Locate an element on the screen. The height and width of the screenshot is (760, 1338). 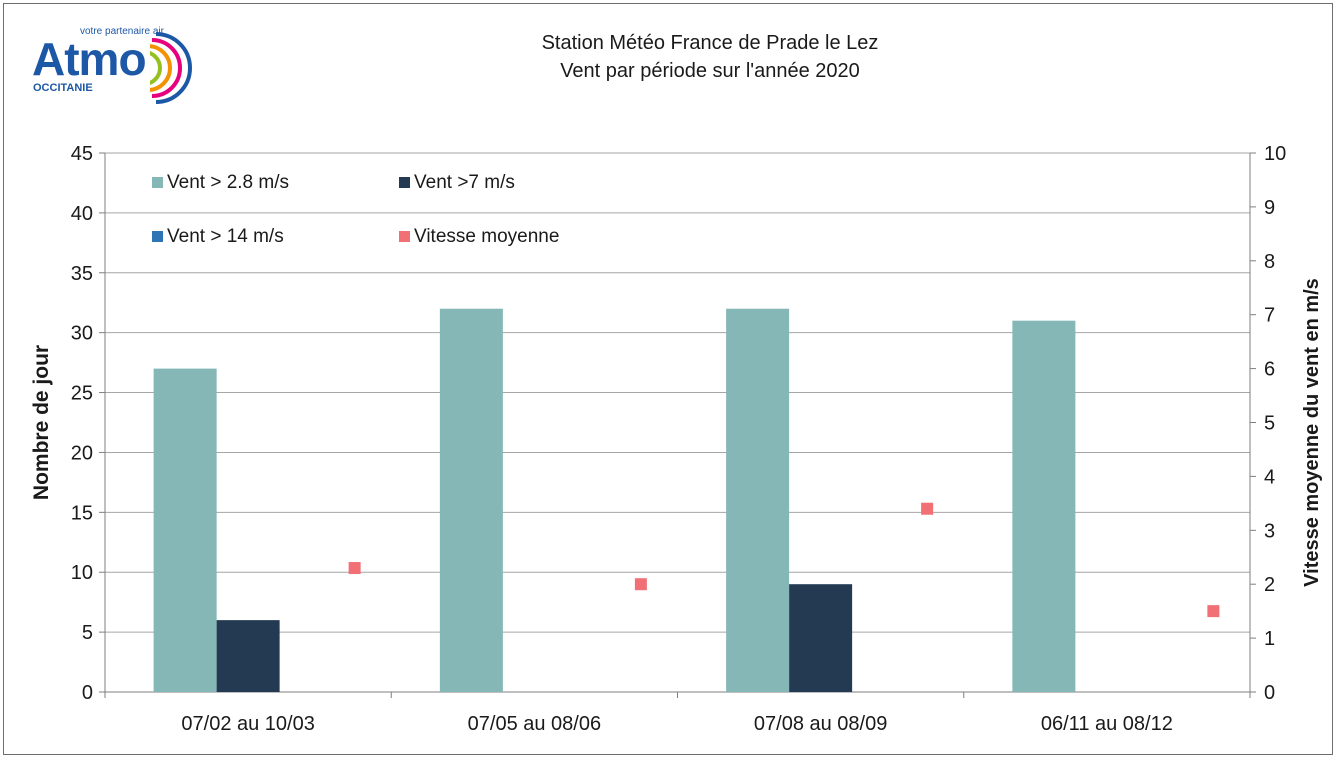
chart-title: Station Météo France de Prade le Lez is located at coordinates (710, 43).